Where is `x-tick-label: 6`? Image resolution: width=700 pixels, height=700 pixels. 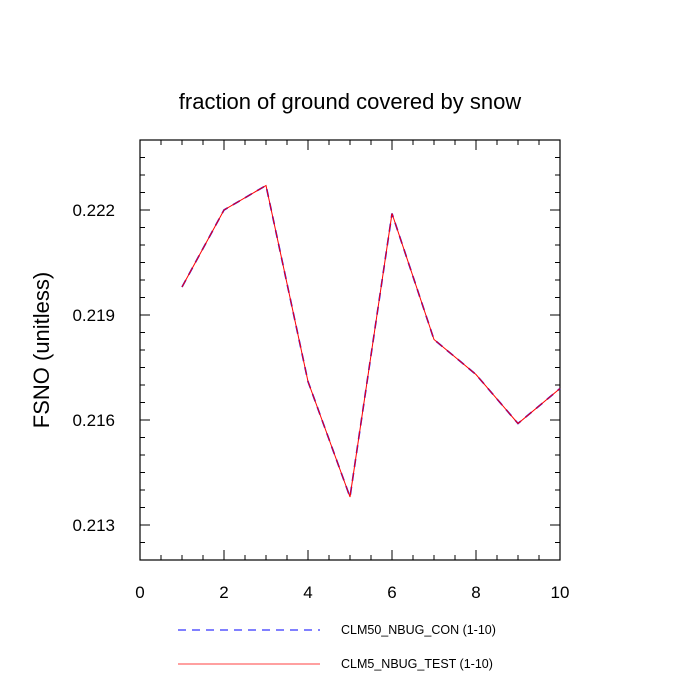
x-tick-label: 6 is located at coordinates (391, 592).